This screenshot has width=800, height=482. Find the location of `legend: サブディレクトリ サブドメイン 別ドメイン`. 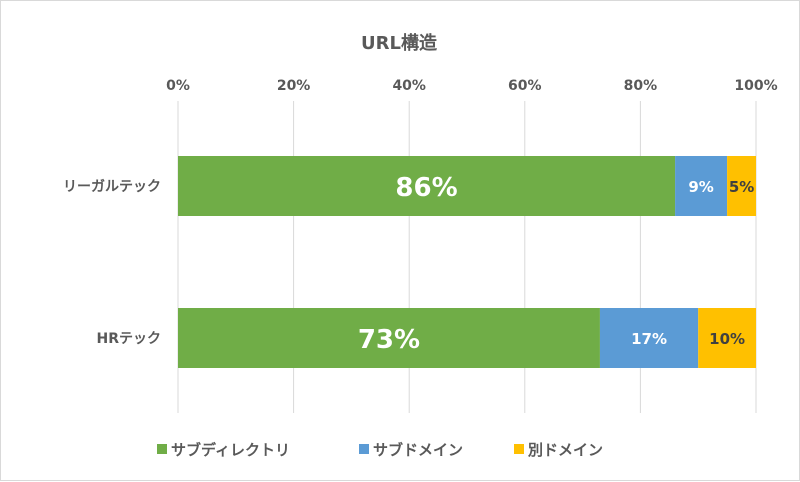

legend: サブディレクトリ サブドメイン 別ドメイン is located at coordinates (380, 450).